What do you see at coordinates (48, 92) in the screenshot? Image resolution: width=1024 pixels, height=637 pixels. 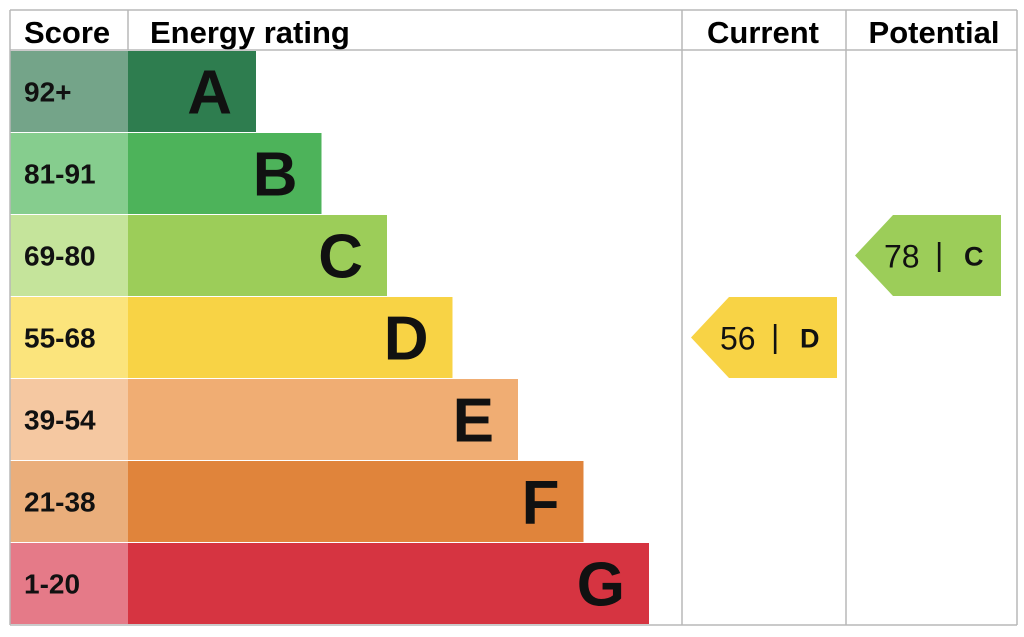 I see `score-label-a: 92+` at bounding box center [48, 92].